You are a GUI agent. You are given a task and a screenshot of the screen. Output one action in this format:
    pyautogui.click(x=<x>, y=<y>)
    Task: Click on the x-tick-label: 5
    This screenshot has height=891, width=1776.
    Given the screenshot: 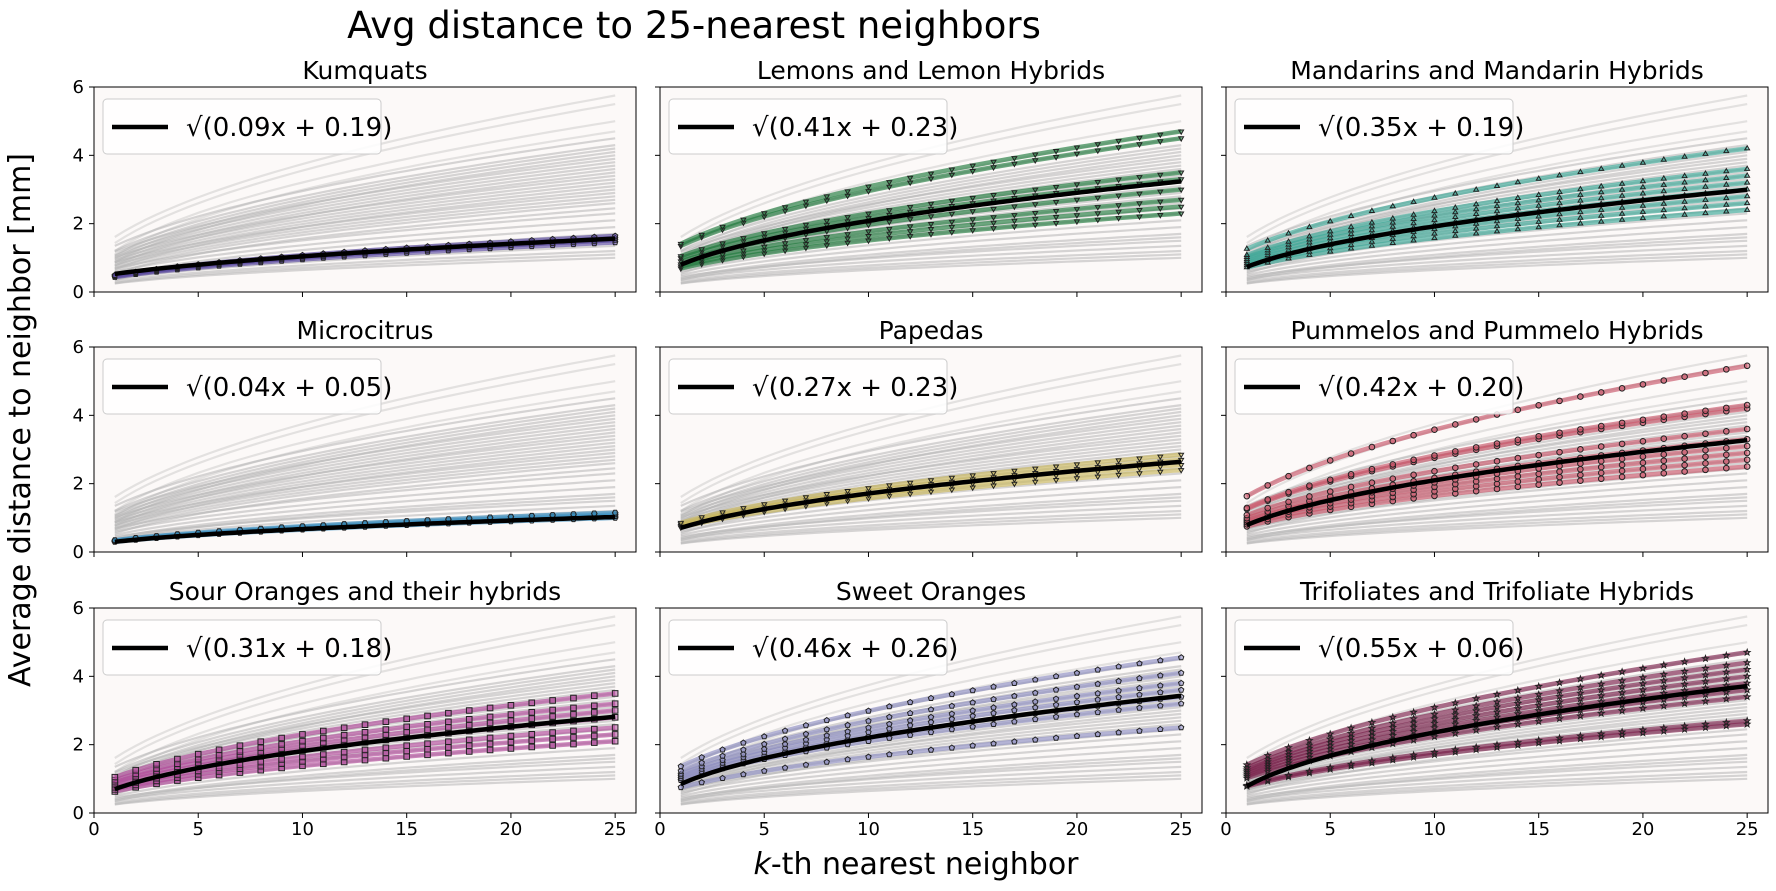 What is the action you would take?
    pyautogui.click(x=1330, y=829)
    